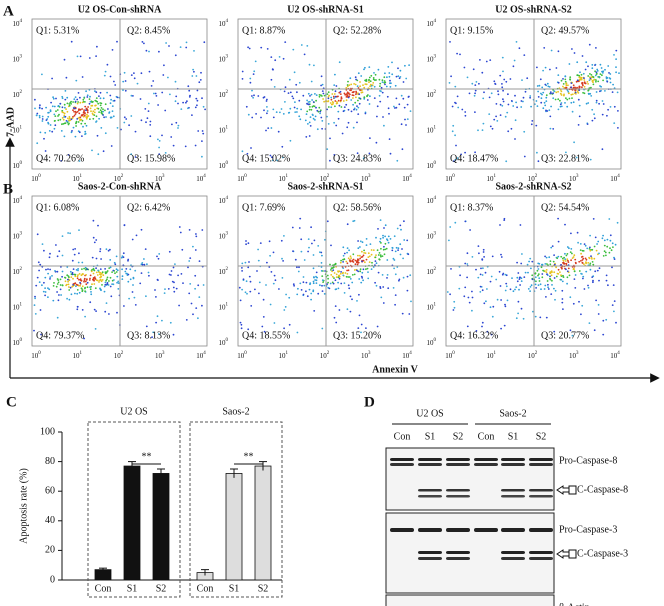  Describe the element at coordinates (453, 353) in the screenshot. I see `tick-exponent: 0` at that location.